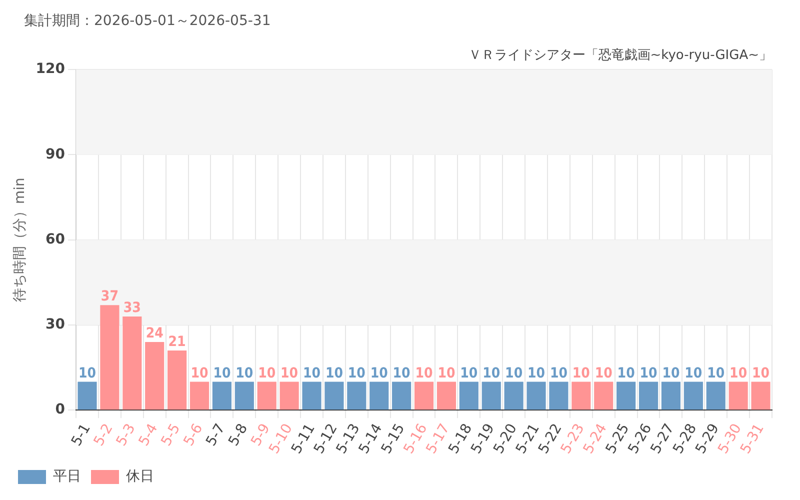  Describe the element at coordinates (155, 334) in the screenshot. I see `data-label: 24` at that location.